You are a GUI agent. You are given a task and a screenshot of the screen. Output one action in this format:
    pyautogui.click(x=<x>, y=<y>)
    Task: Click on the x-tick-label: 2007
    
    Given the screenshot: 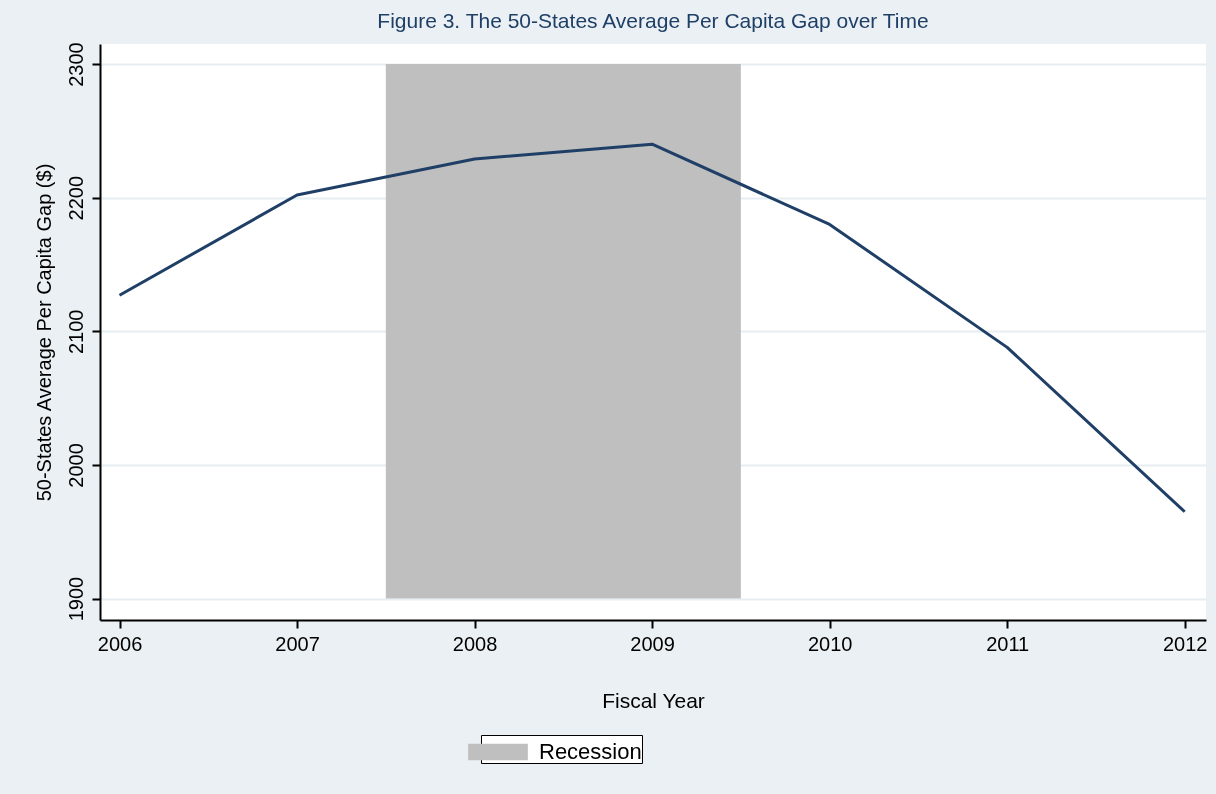 What is the action you would take?
    pyautogui.click(x=297, y=643)
    